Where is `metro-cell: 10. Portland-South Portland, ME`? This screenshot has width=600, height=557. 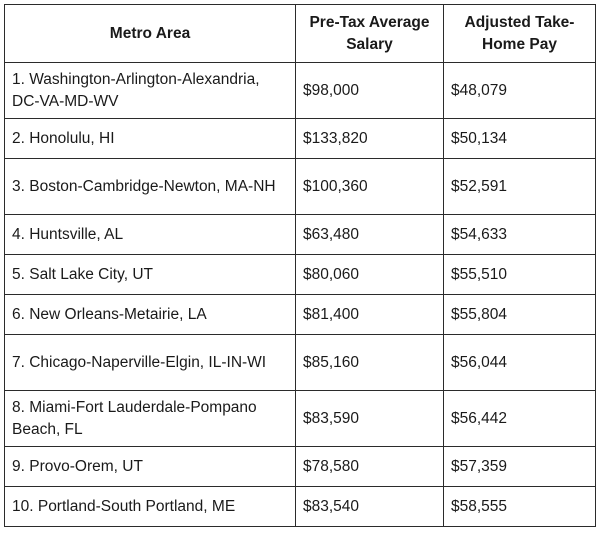 metro-cell: 10. Portland-South Portland, ME is located at coordinates (150, 506).